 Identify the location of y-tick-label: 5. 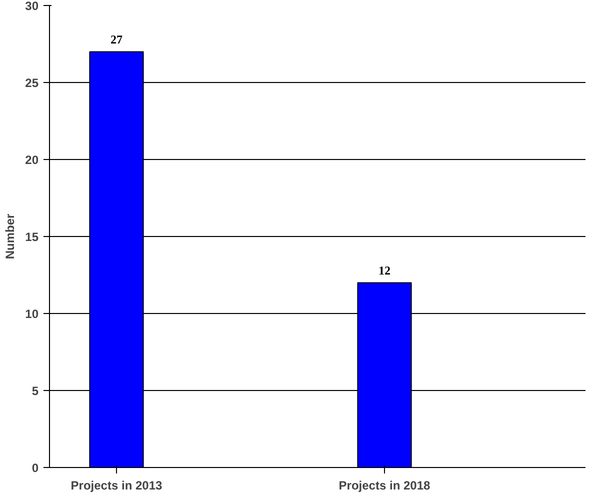
(35, 391).